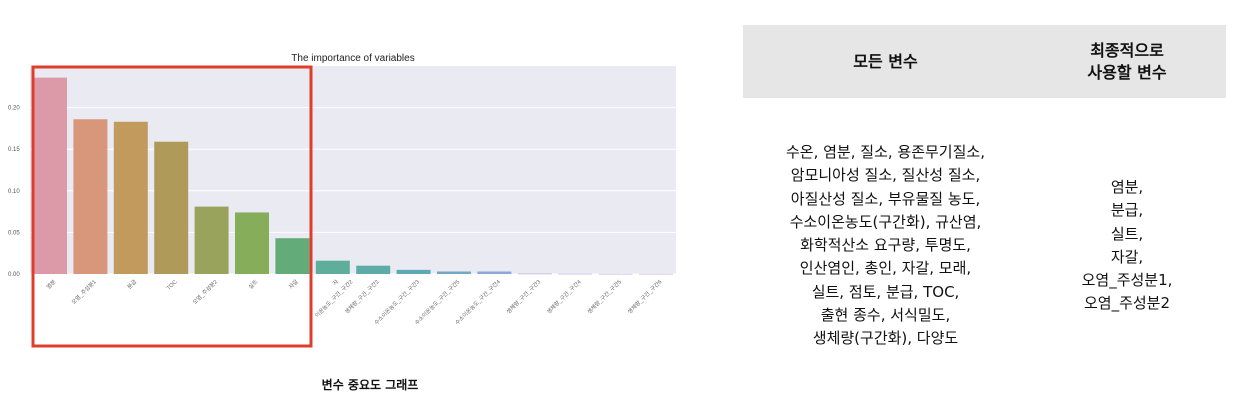 This screenshot has height=416, width=1234. Describe the element at coordinates (14, 150) in the screenshot. I see `y-tick-label: 0.15` at that location.